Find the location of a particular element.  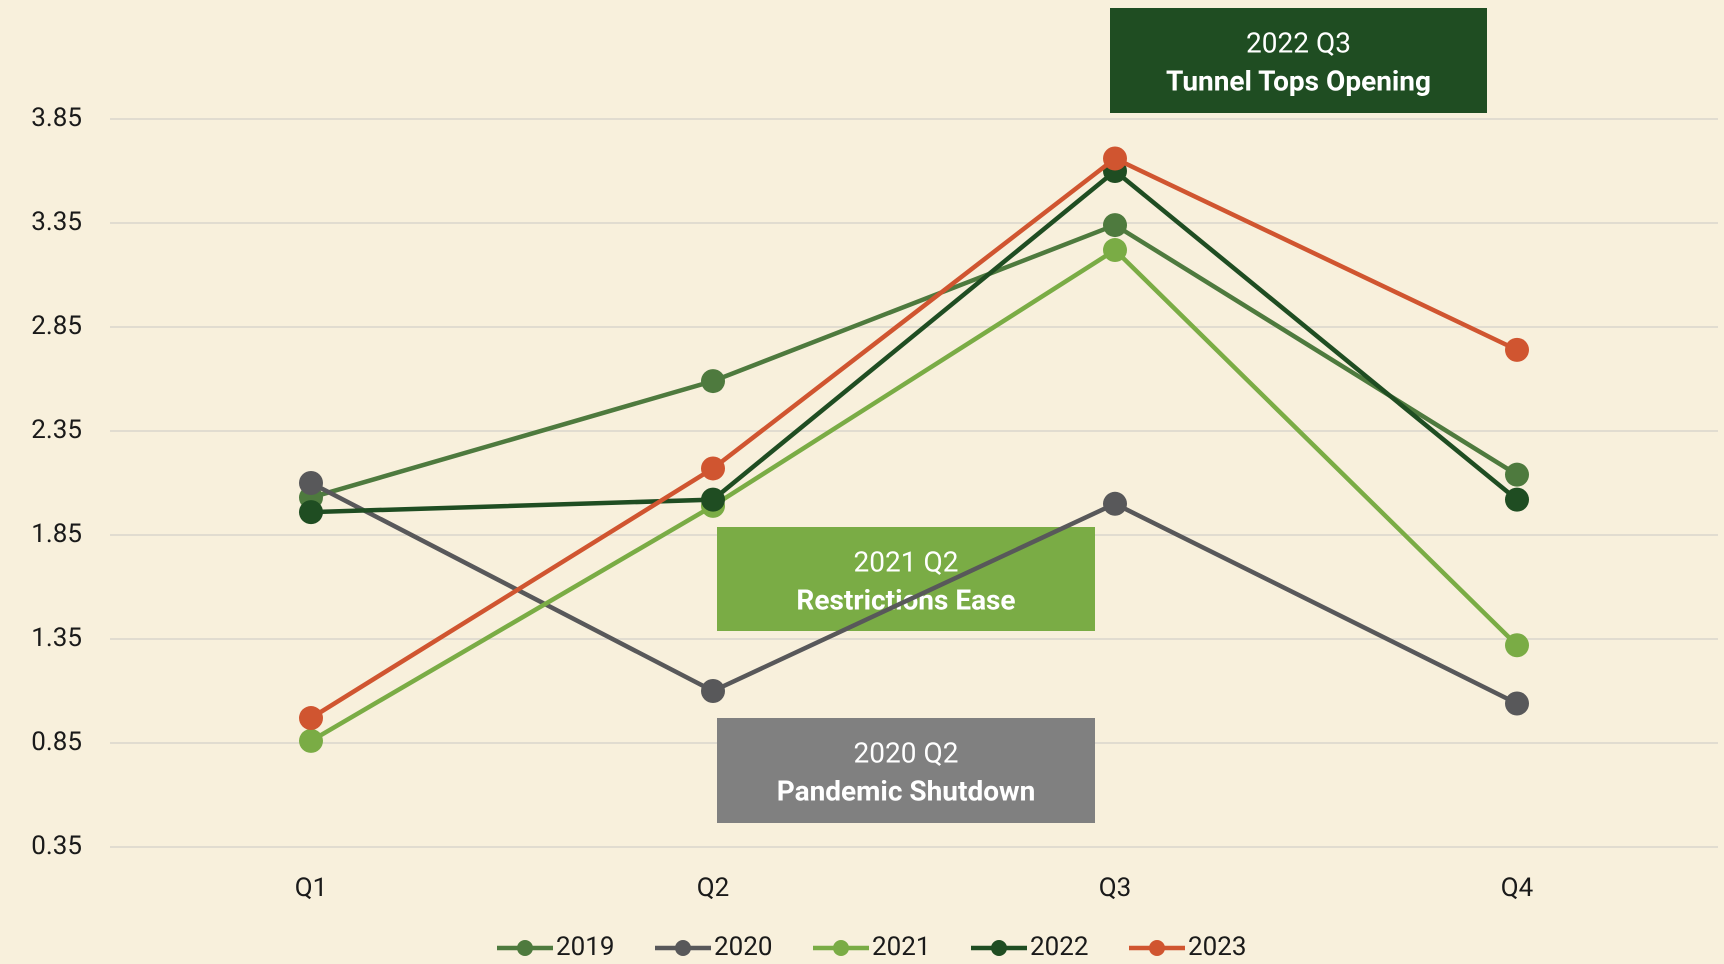

x-tick-label: Q4 is located at coordinates (1517, 888).